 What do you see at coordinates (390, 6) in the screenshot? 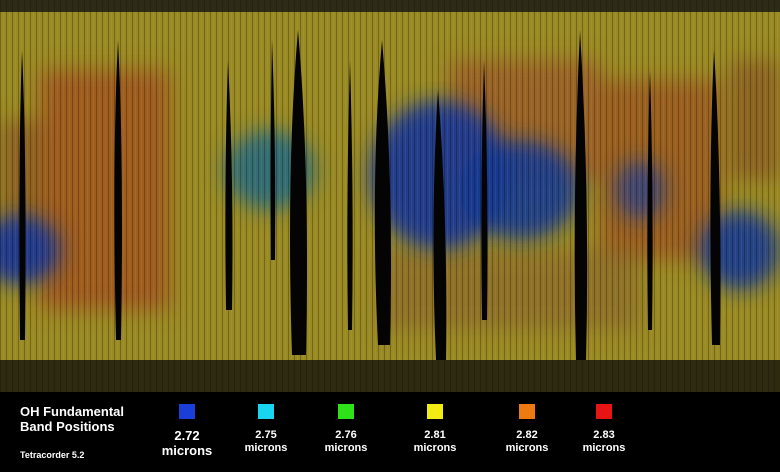
I see `north-edge` at bounding box center [390, 6].